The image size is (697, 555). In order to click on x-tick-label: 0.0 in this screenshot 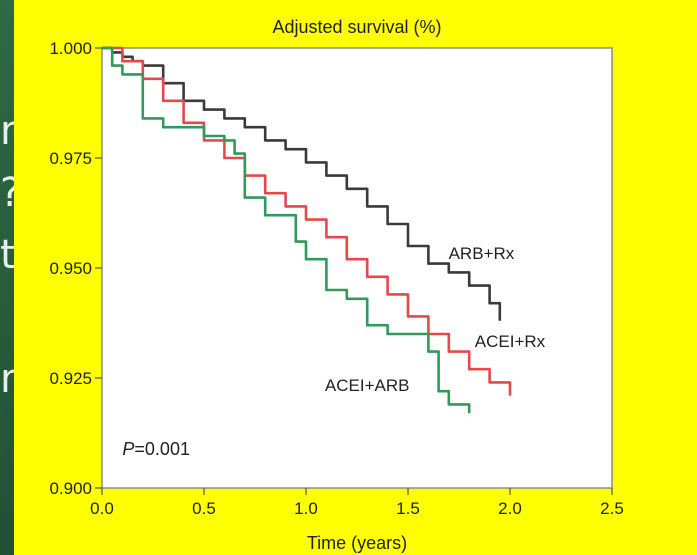, I will do `click(102, 508)`.